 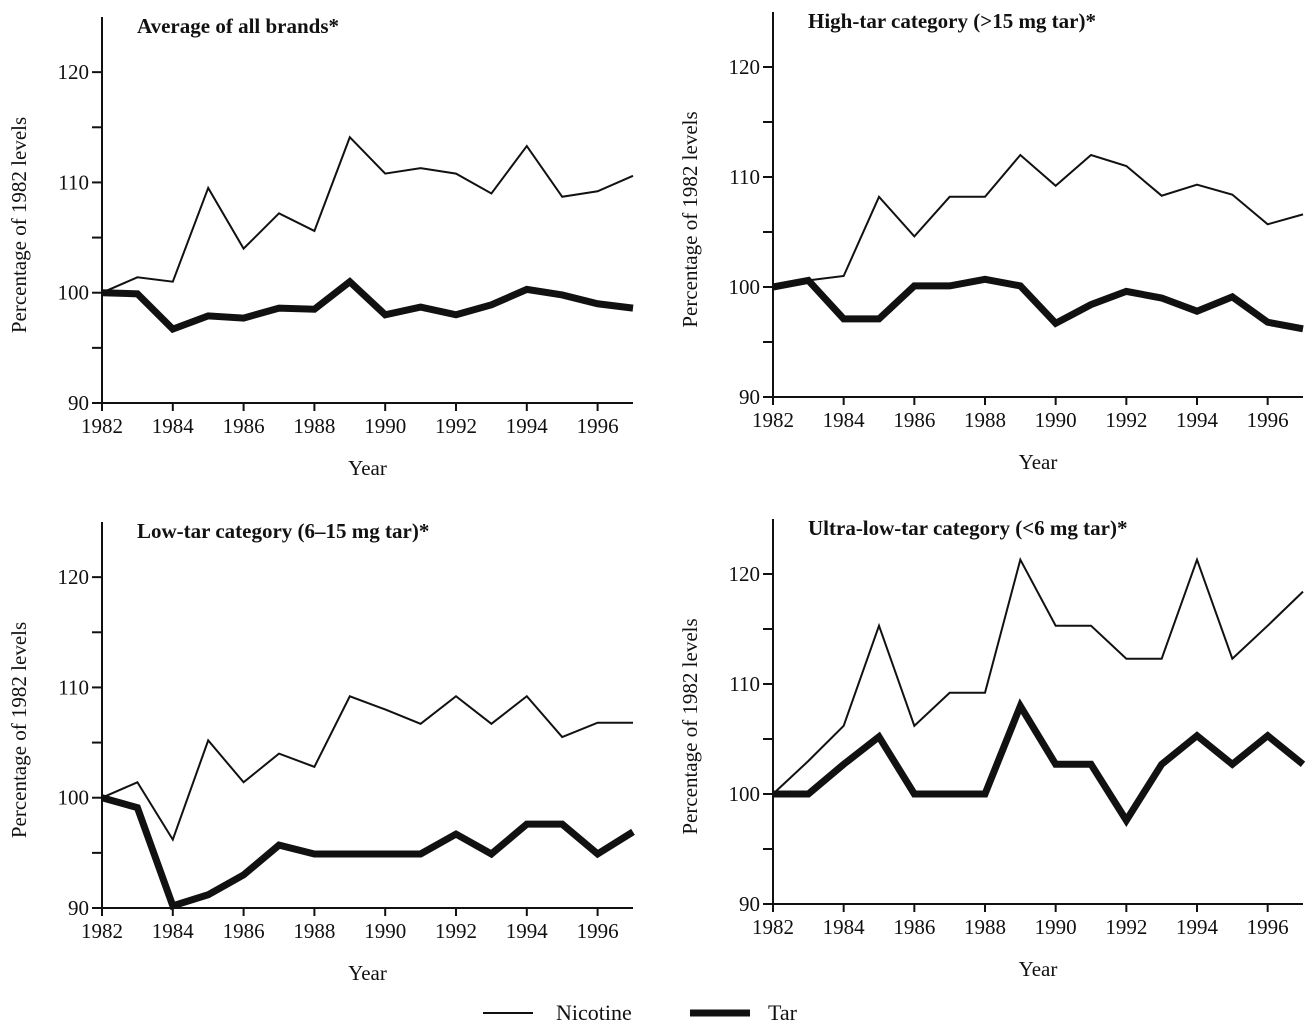 What do you see at coordinates (967, 528) in the screenshot?
I see `chart-title: Ultra-low-tar category (<6 mg tar)*` at bounding box center [967, 528].